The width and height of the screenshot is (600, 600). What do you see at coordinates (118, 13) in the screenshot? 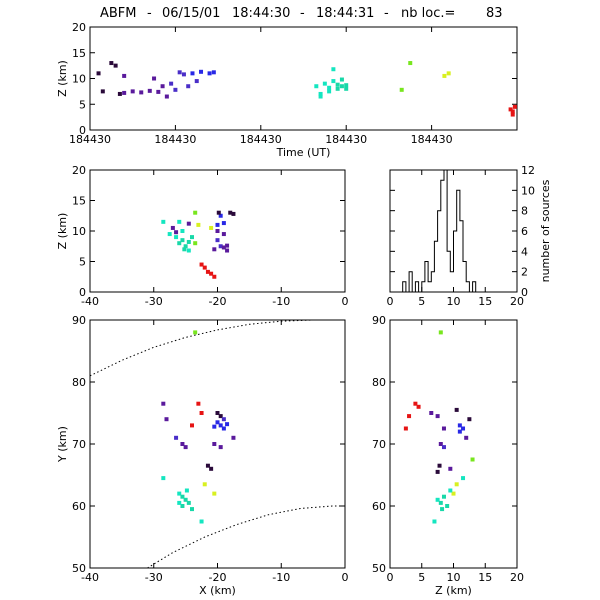
I see `title-station: ABFM` at bounding box center [118, 13].